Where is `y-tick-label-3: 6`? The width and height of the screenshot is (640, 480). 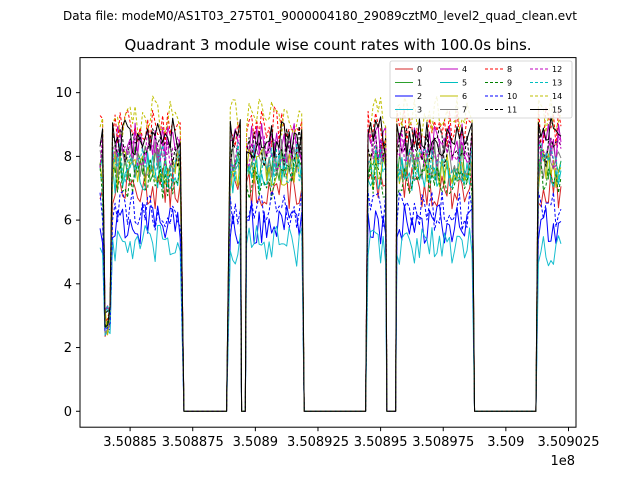 y-tick-label-3: 6 is located at coordinates (68, 221).